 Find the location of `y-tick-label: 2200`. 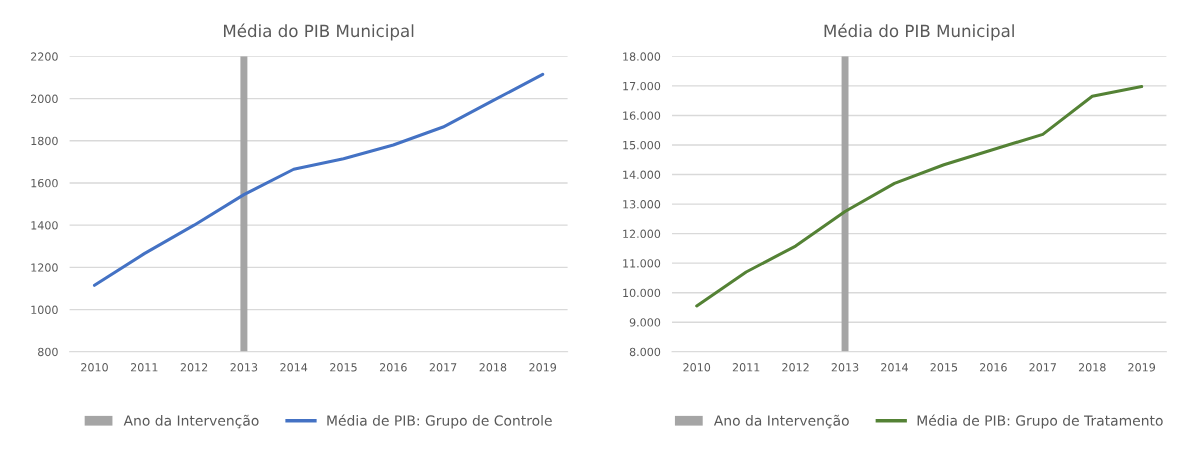

y-tick-label: 2200 is located at coordinates (44, 56).